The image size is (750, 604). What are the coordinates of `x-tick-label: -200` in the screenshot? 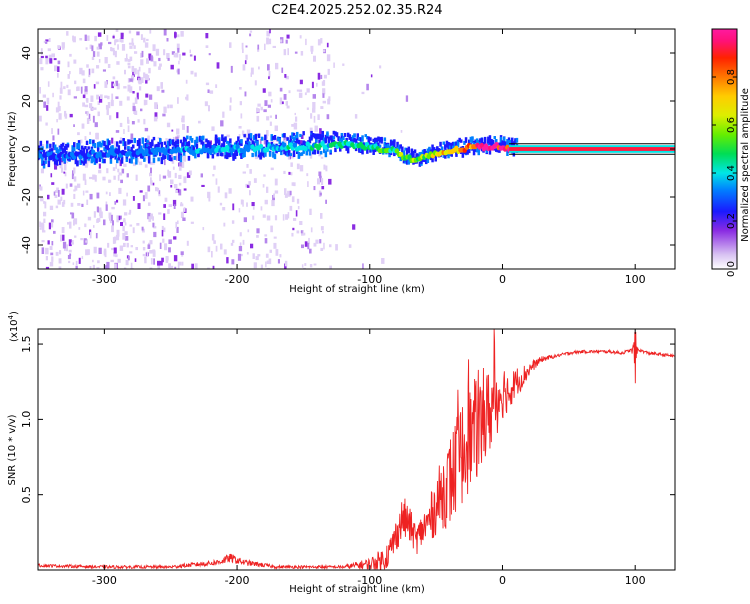 It's located at (237, 279).